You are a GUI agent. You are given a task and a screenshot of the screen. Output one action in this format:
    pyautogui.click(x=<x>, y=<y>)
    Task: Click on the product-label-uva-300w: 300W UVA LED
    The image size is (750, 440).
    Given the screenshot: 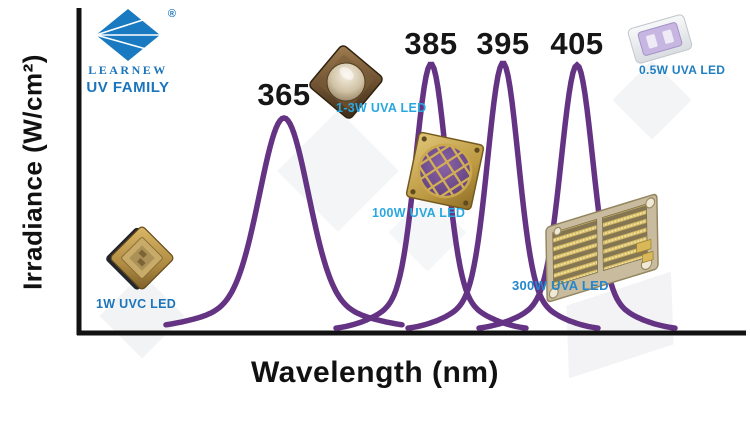 What is the action you would take?
    pyautogui.click(x=560, y=285)
    